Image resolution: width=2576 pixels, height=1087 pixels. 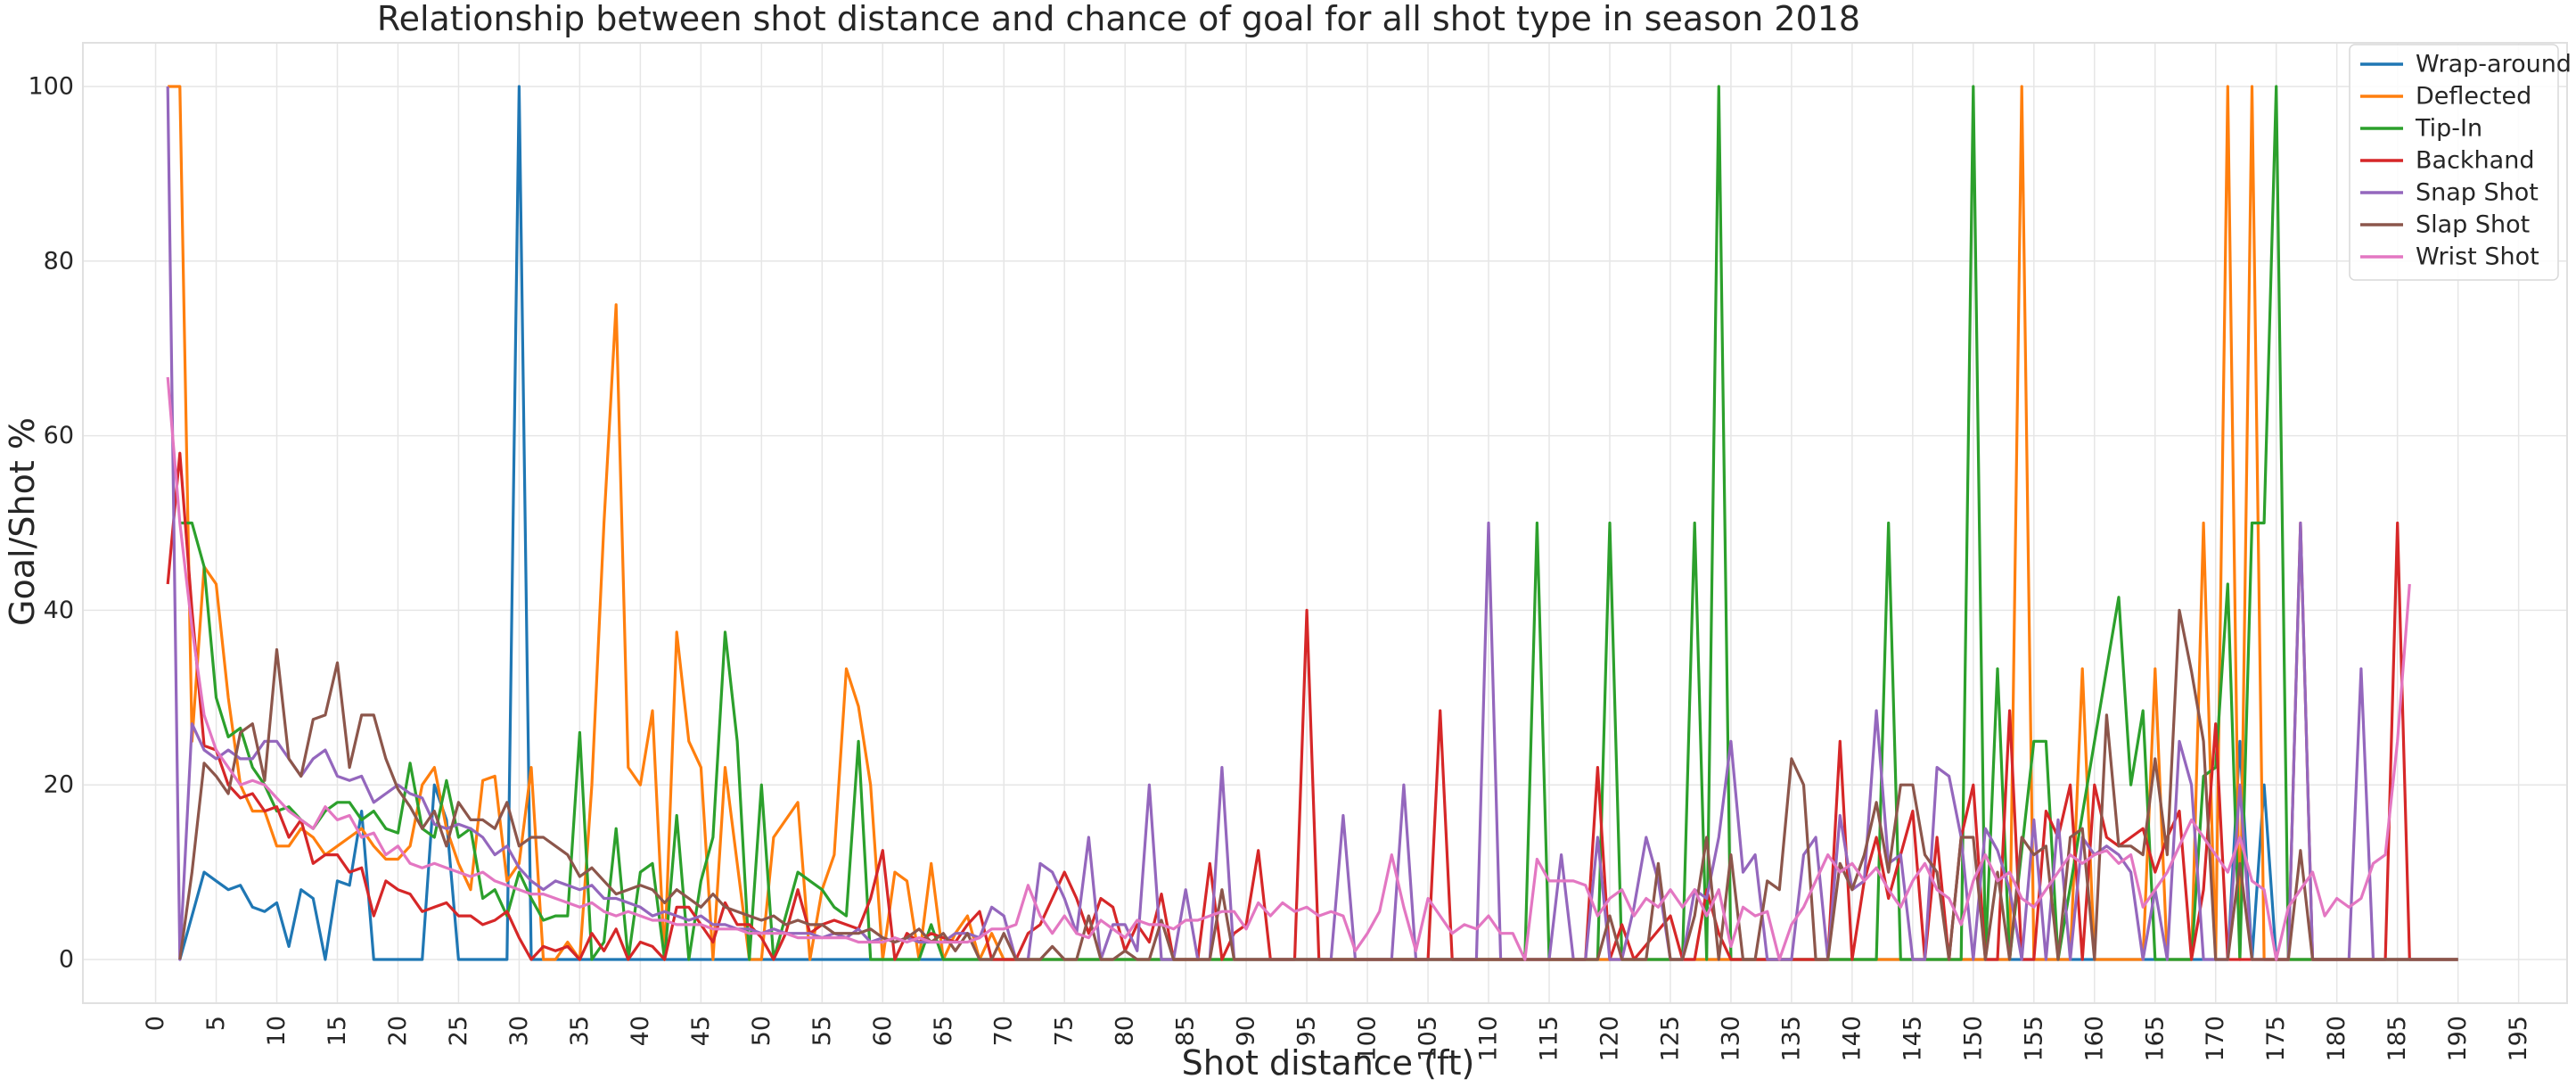 What do you see at coordinates (1368, 1039) in the screenshot?
I see `x-tick-label: 100` at bounding box center [1368, 1039].